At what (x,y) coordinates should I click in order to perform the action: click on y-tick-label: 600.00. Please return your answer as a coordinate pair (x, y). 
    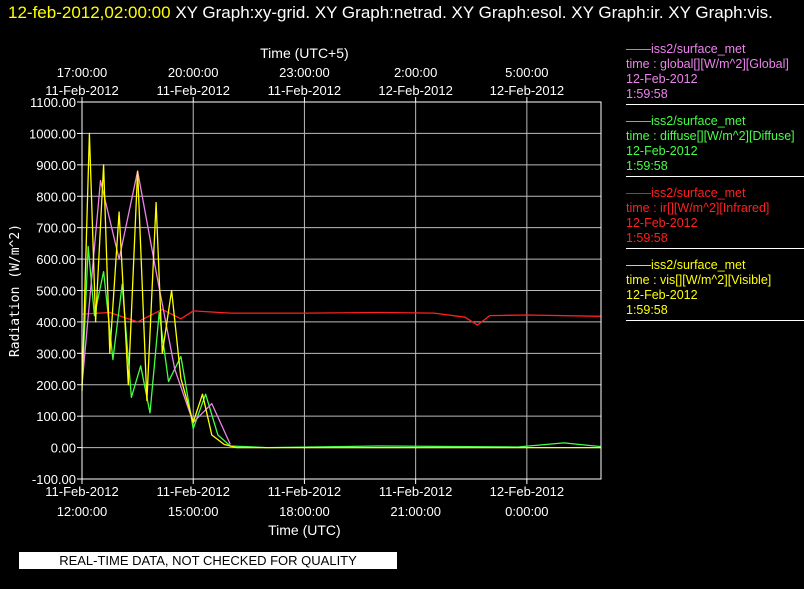
    Looking at the image, I should click on (56, 259).